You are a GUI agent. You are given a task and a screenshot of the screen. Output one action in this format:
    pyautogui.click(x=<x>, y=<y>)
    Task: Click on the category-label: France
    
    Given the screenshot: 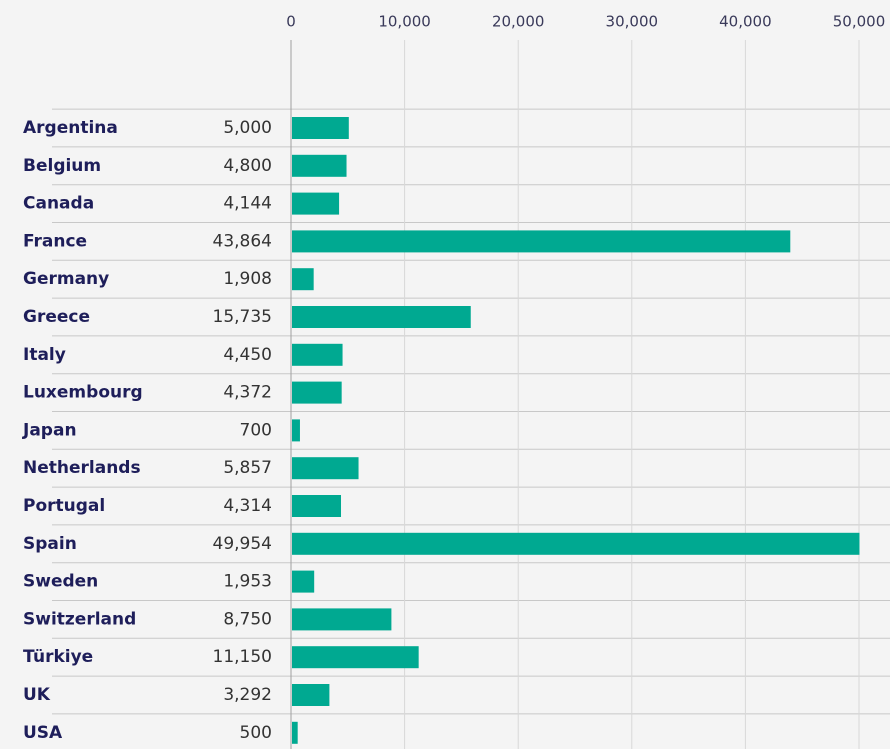 What is the action you would take?
    pyautogui.click(x=55, y=241)
    